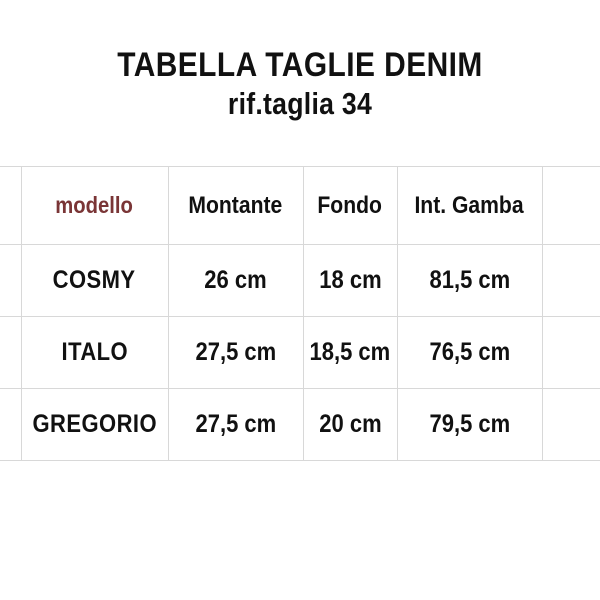  I want to click on cell-modello: COSMY, so click(94, 280).